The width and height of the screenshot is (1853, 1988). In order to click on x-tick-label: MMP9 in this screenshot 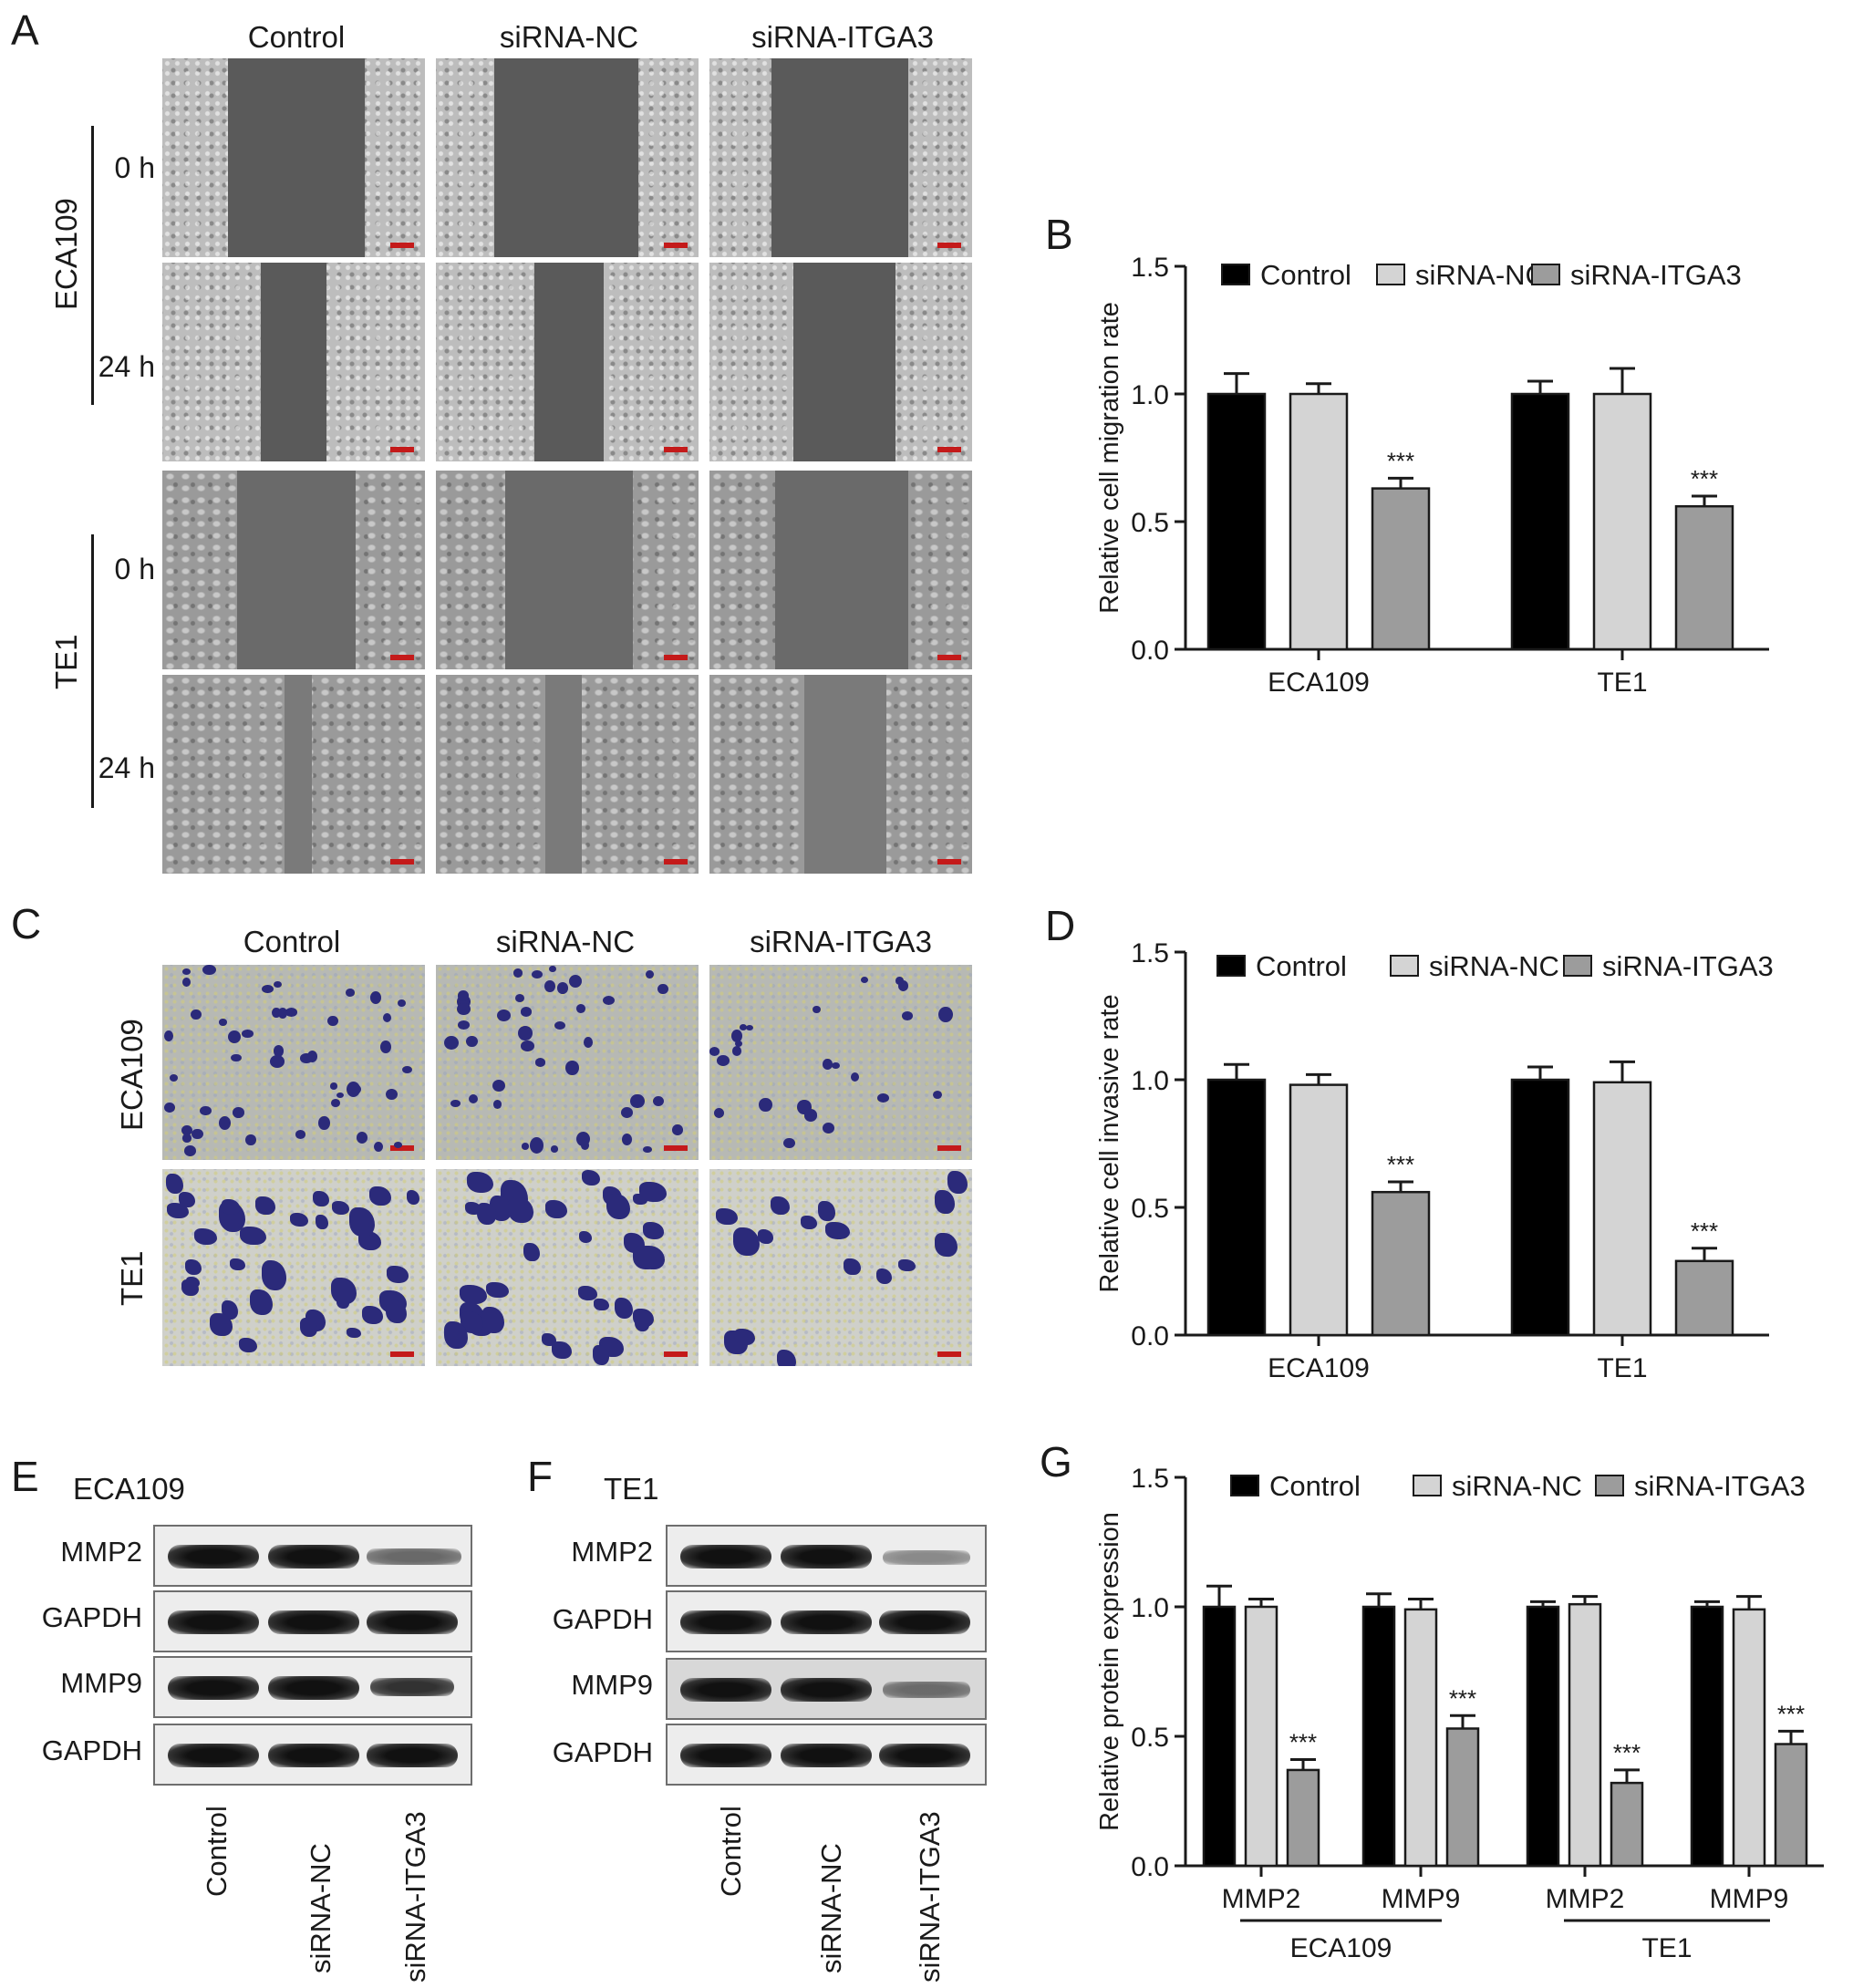, I will do `click(1749, 1899)`.